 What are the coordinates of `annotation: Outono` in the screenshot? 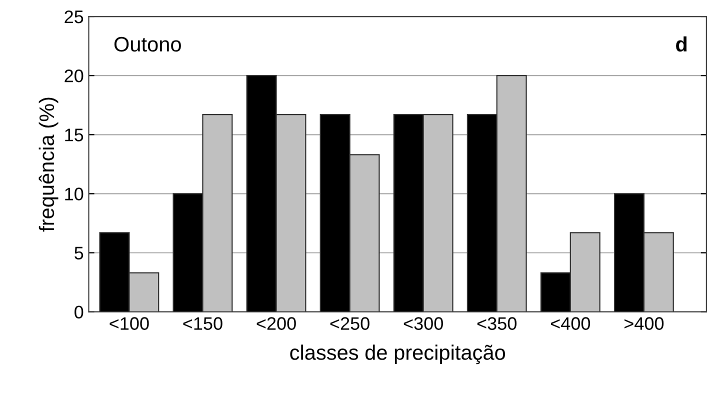 It's located at (147, 44).